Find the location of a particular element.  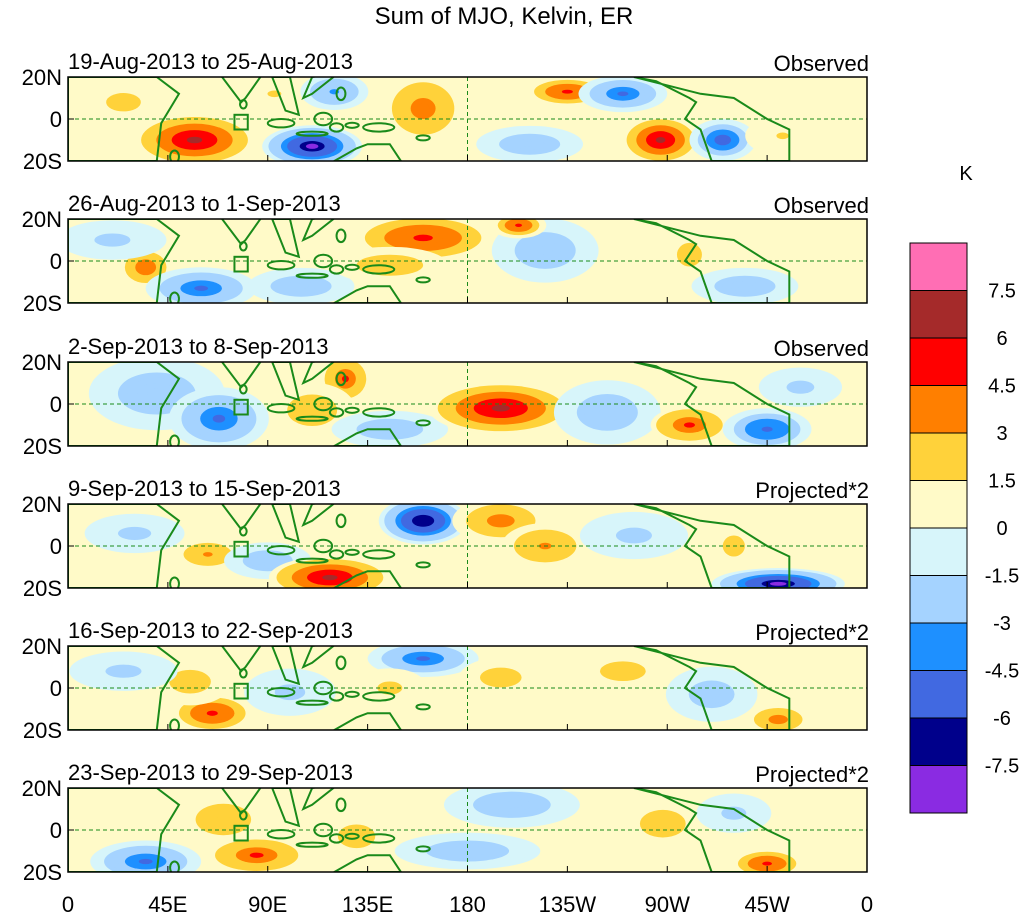

panel-period: 19-Aug-2013 to 25-Aug-2013 is located at coordinates (210, 61).